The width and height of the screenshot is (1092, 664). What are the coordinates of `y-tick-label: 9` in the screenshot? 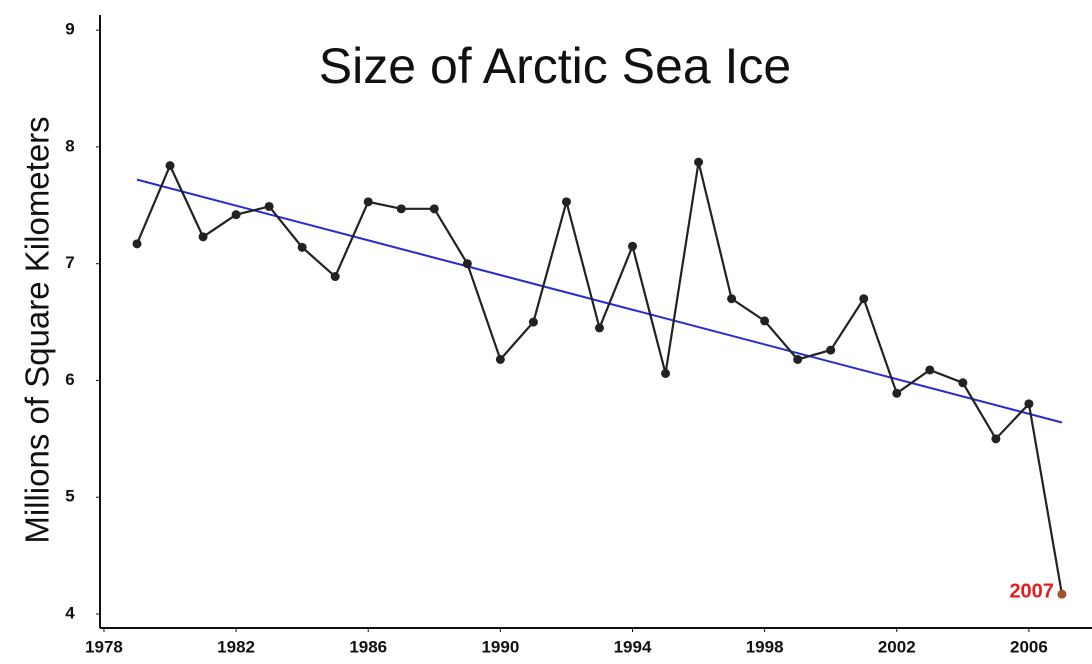 It's located at (69, 29).